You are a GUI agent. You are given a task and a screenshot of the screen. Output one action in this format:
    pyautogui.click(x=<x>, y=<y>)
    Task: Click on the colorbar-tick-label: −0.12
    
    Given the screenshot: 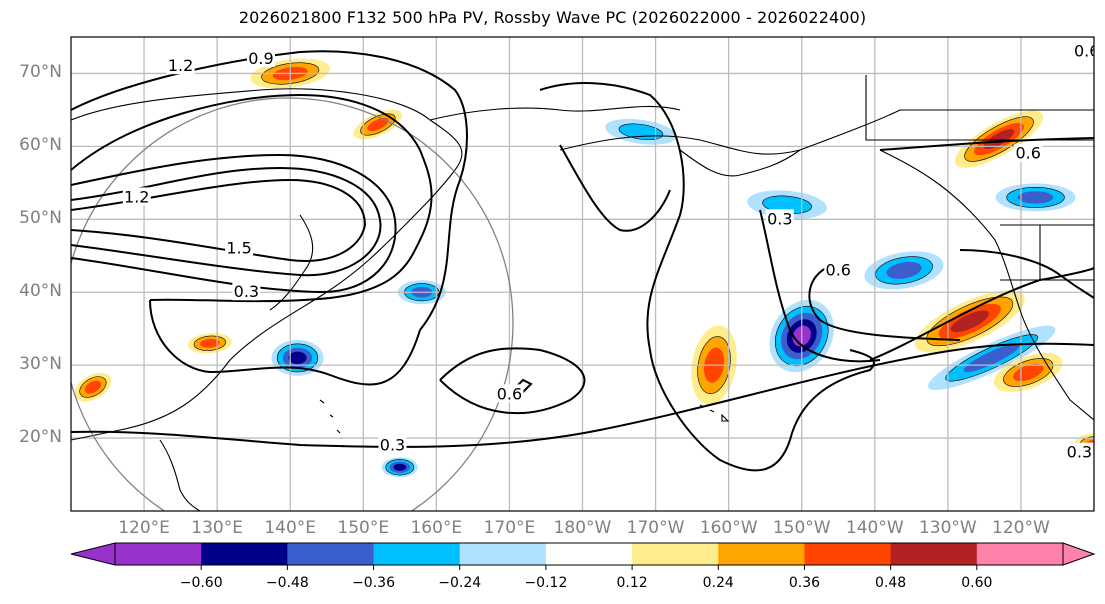 What is the action you would take?
    pyautogui.click(x=546, y=583)
    